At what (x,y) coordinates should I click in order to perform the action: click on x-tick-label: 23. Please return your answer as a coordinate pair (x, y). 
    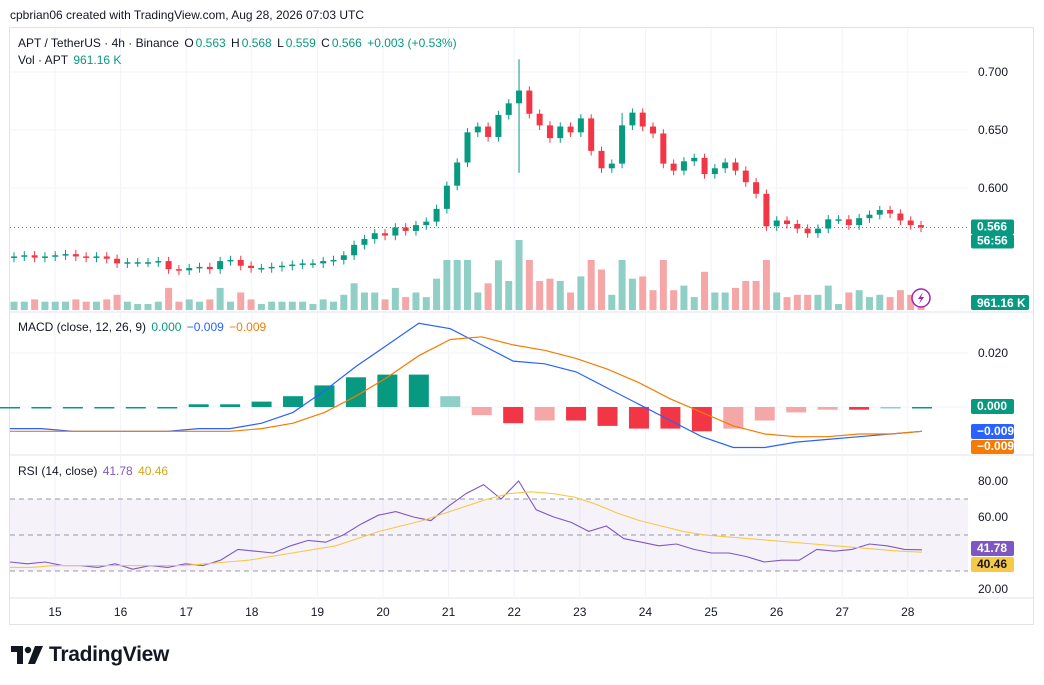
    Looking at the image, I should click on (580, 612).